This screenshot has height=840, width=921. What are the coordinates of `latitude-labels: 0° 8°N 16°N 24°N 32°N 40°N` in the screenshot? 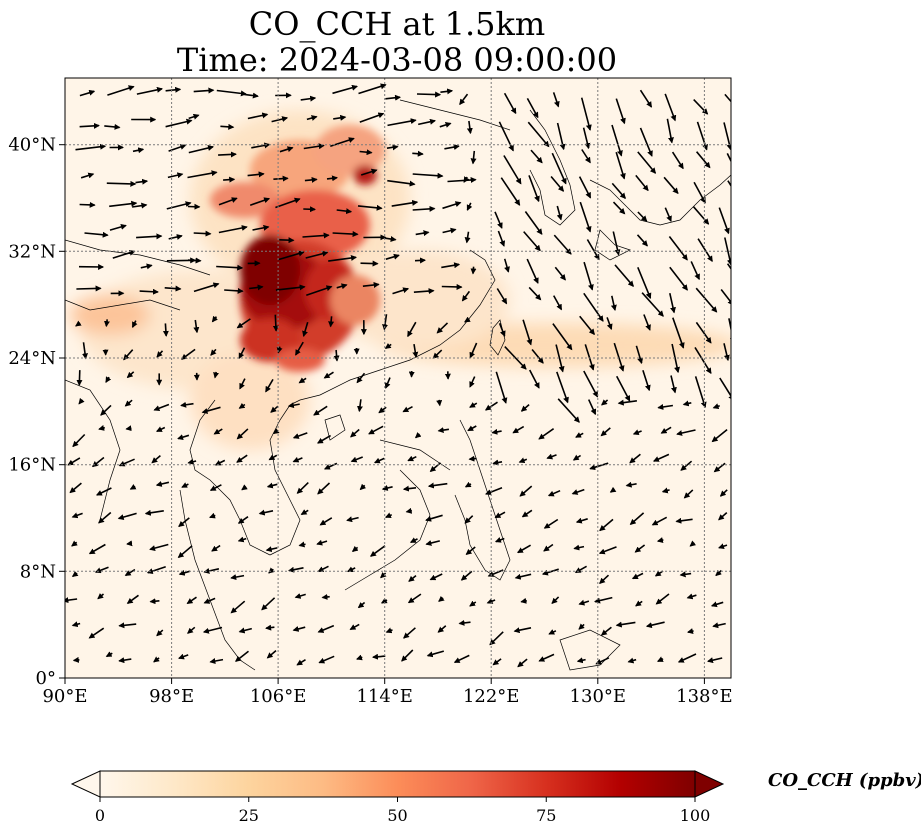 It's located at (32, 412).